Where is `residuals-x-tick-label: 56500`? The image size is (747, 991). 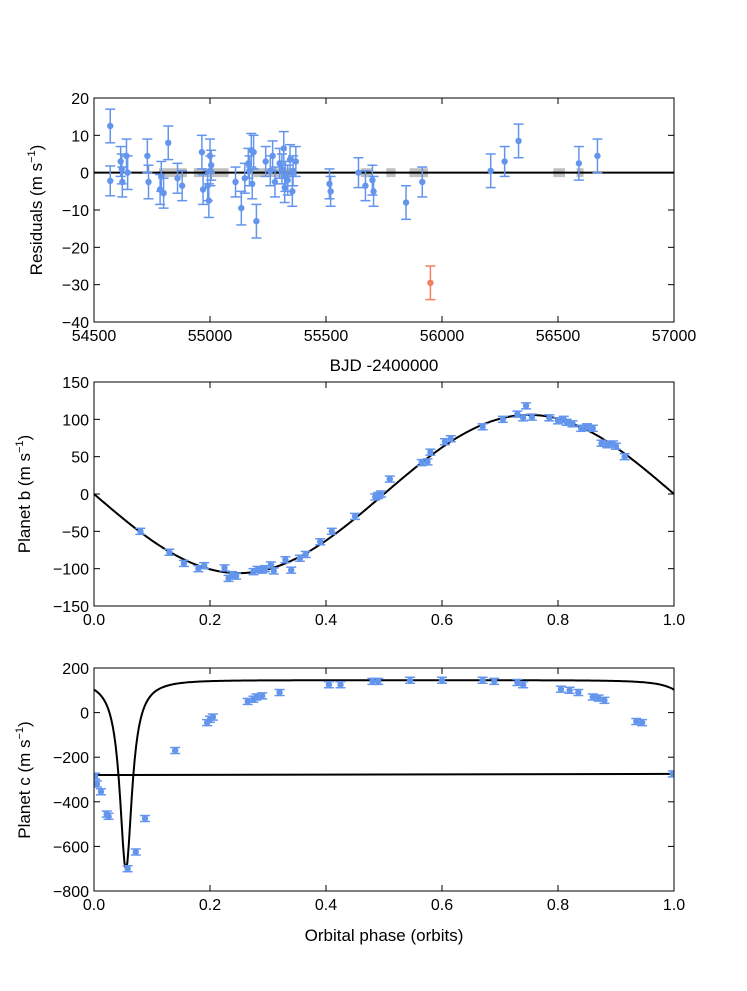 residuals-x-tick-label: 56500 is located at coordinates (558, 336).